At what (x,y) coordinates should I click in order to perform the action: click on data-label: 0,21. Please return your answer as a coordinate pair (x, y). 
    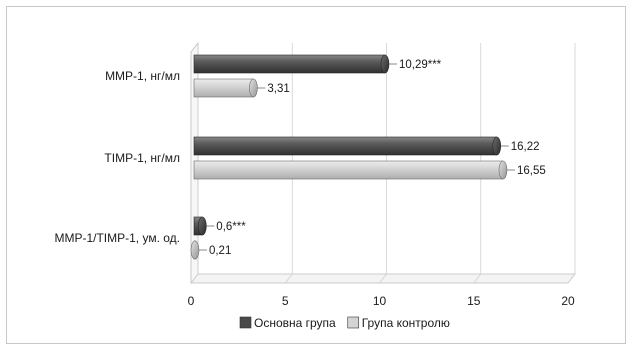
    Looking at the image, I should click on (220, 251).